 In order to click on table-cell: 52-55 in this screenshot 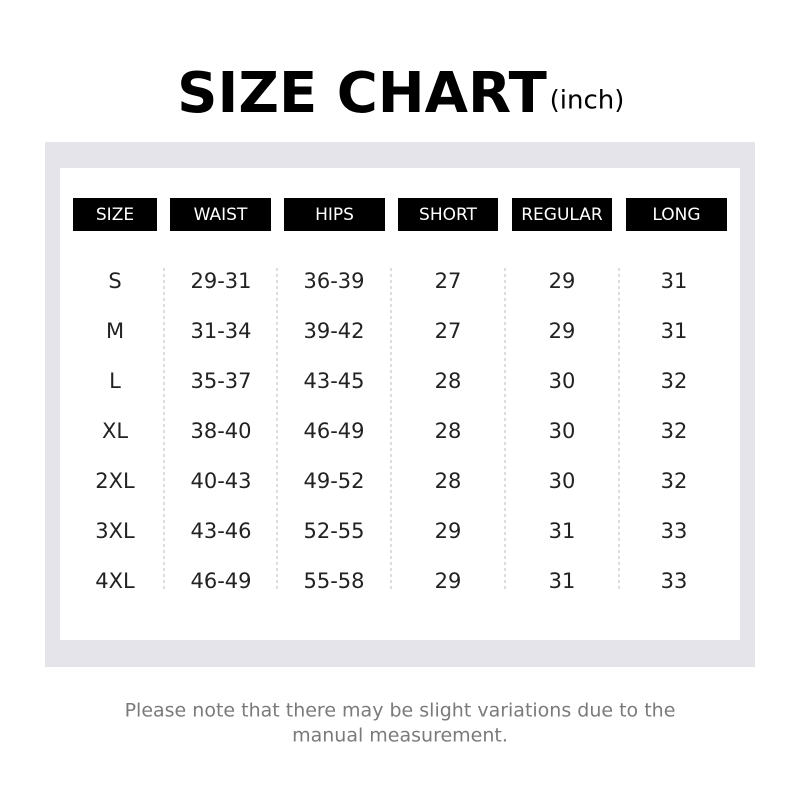, I will do `click(333, 531)`.